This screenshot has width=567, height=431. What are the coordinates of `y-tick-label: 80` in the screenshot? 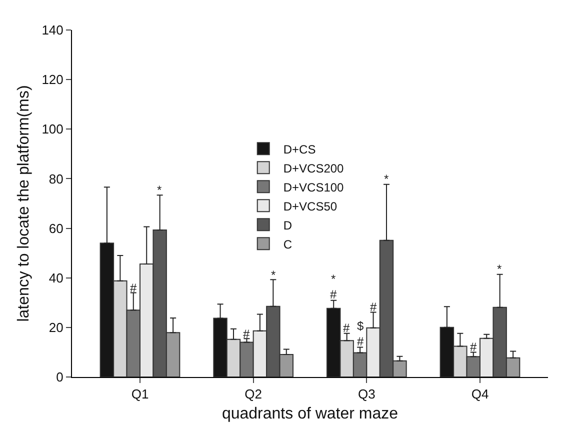 It's located at (56, 178).